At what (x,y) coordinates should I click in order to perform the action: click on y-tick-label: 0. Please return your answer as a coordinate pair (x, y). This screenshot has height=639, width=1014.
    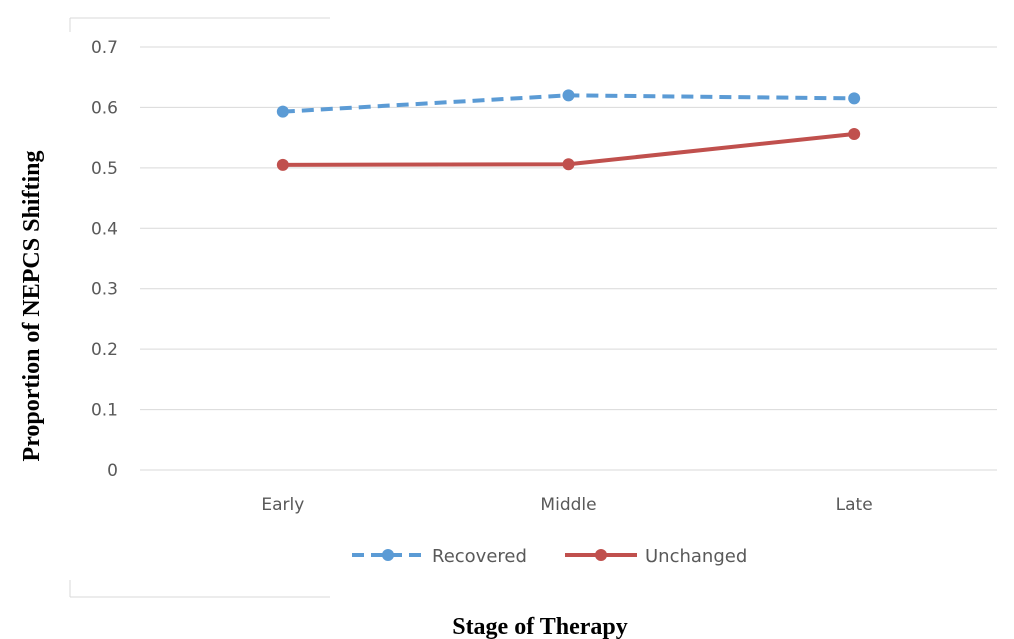
    Looking at the image, I should click on (112, 471).